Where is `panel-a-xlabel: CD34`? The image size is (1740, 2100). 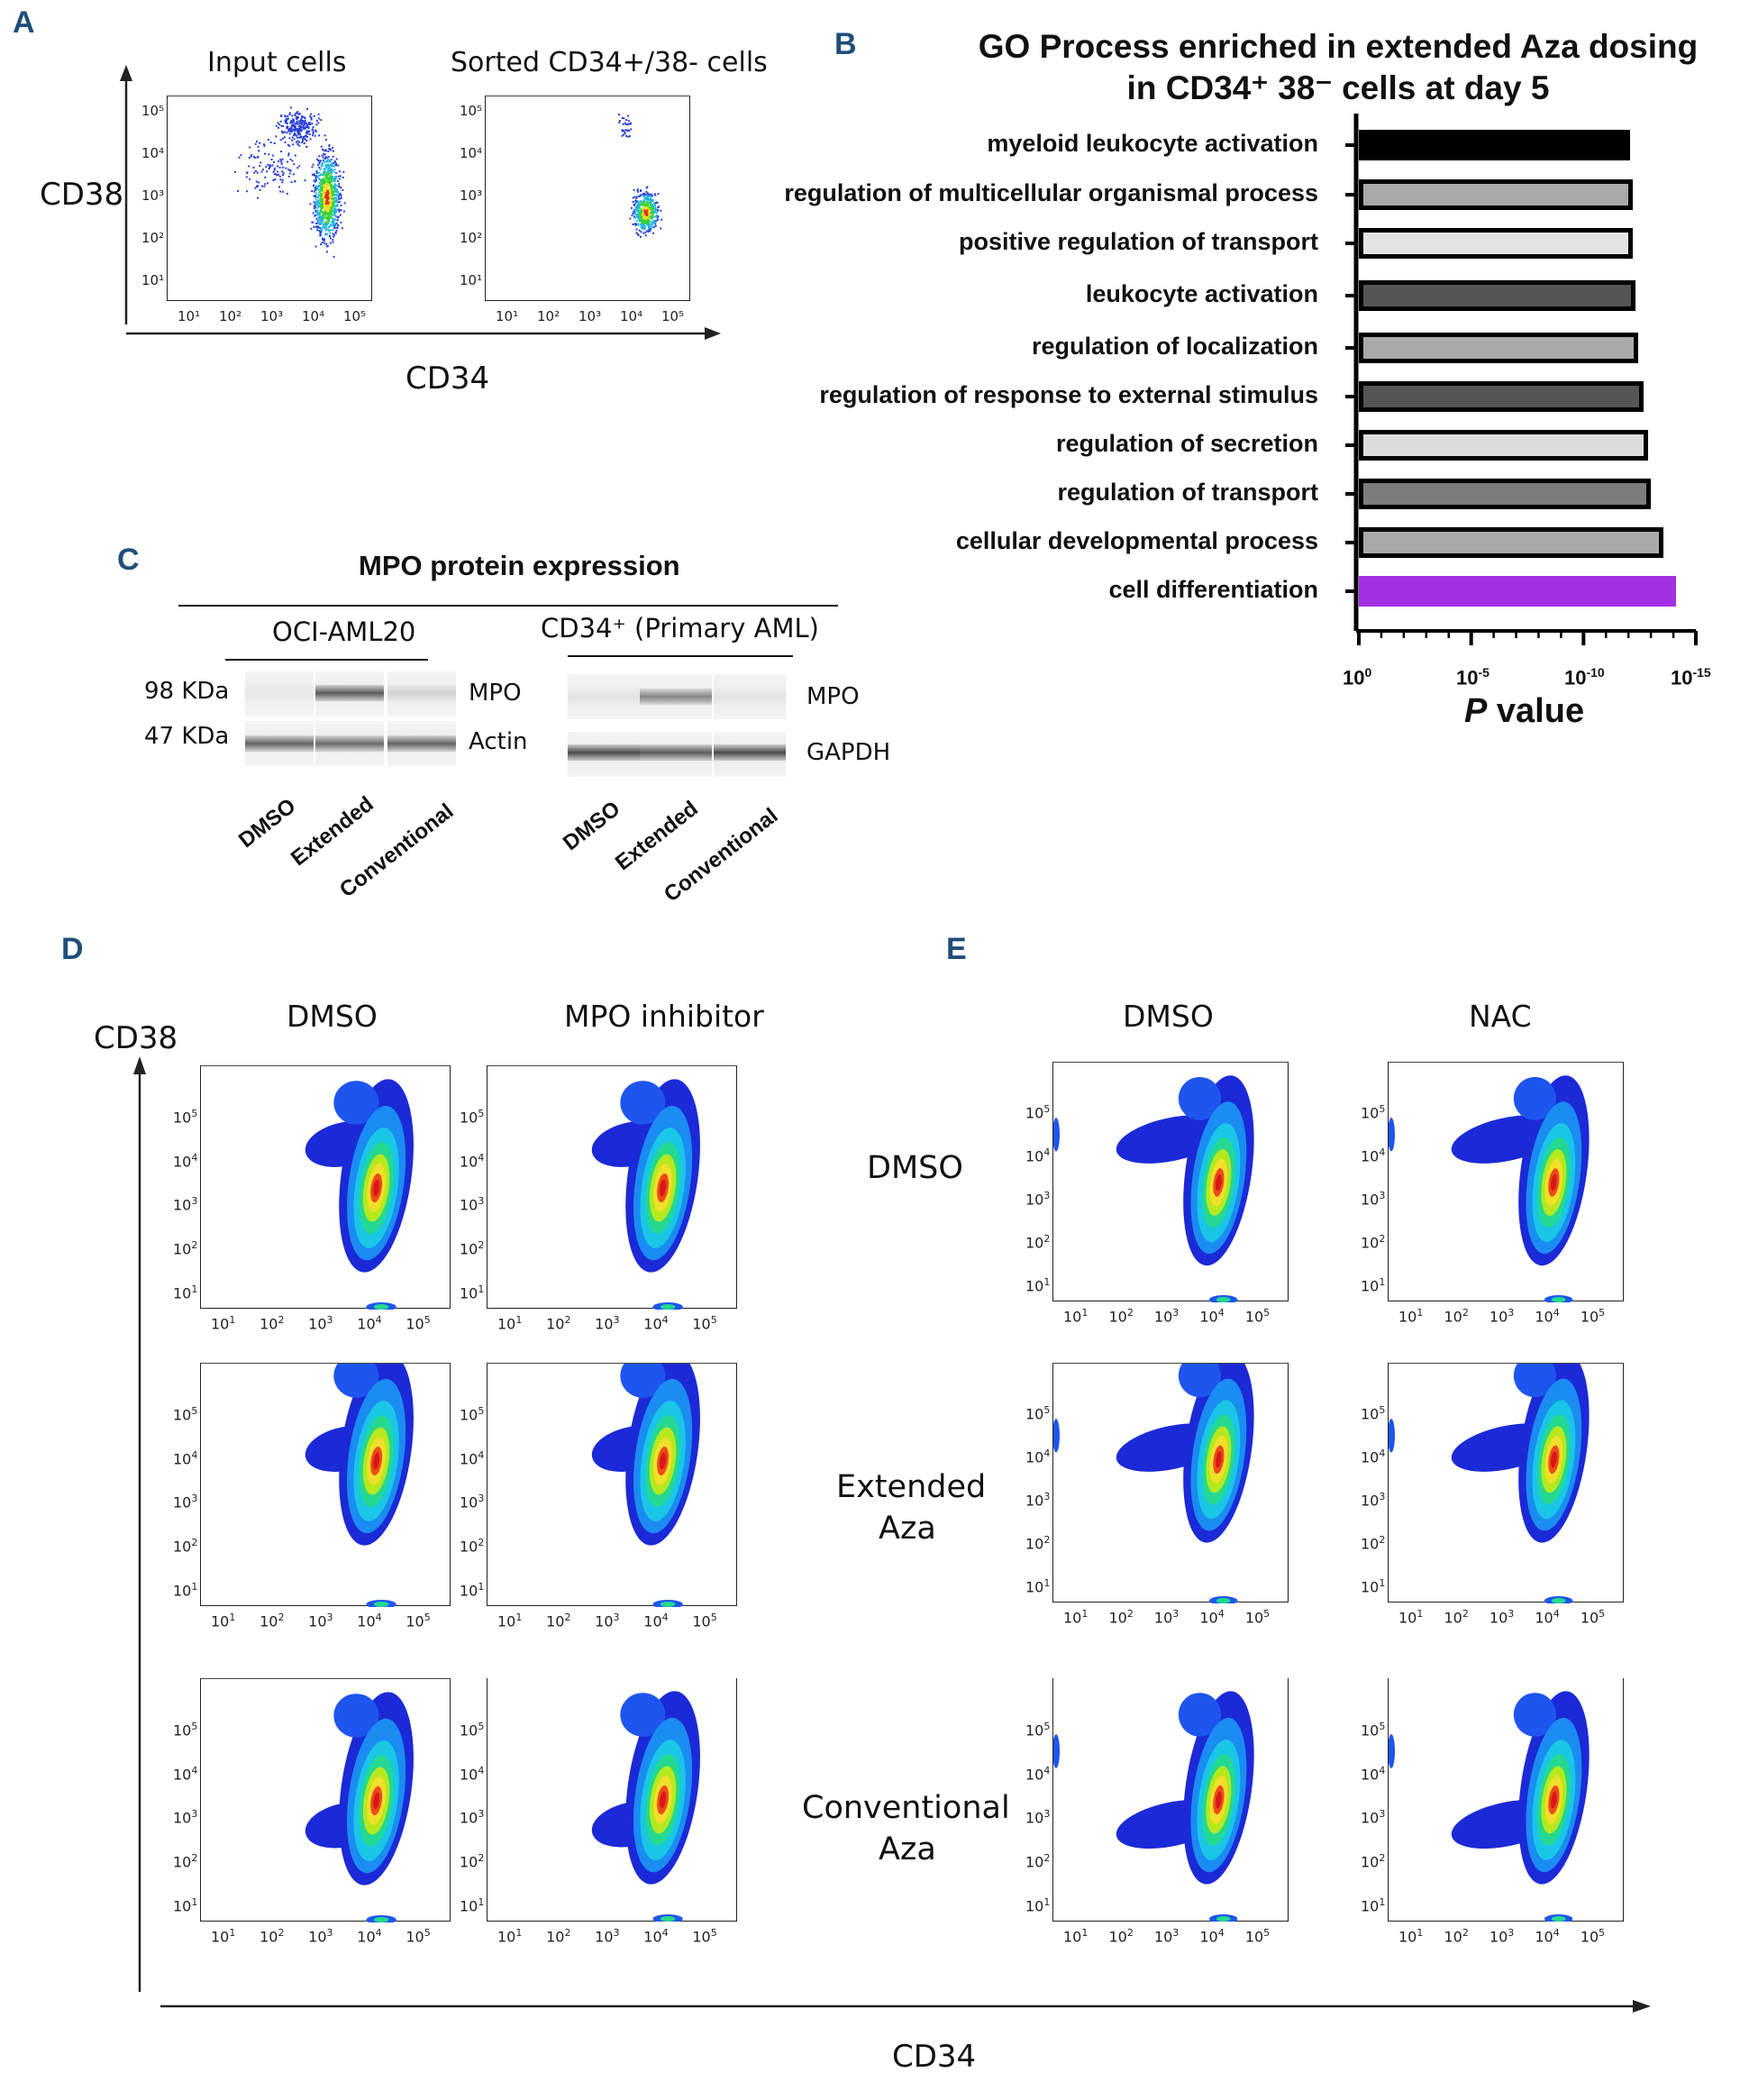
panel-a-xlabel: CD34 is located at coordinates (447, 379).